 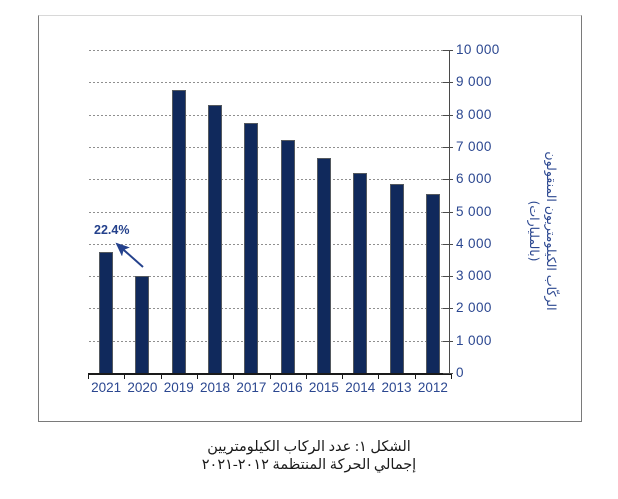 I want to click on y-axis-title-line1: الركّاب الكيلومتريون المنقولون, so click(x=551, y=231).